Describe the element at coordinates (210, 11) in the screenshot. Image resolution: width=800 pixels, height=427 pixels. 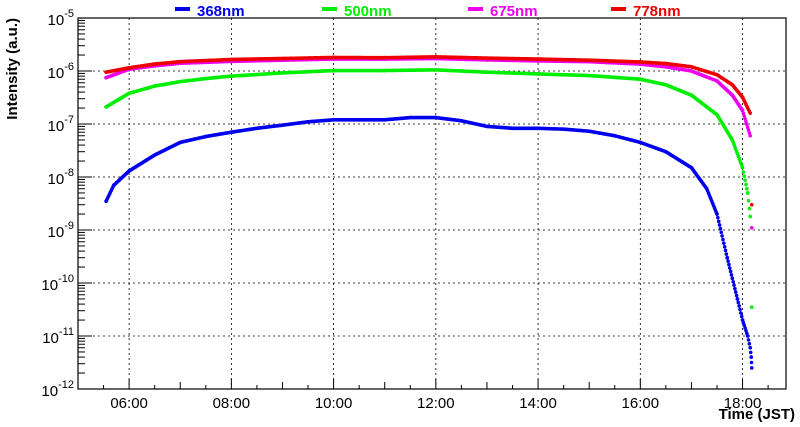
I see `legend-item-368nm: 368nm` at that location.